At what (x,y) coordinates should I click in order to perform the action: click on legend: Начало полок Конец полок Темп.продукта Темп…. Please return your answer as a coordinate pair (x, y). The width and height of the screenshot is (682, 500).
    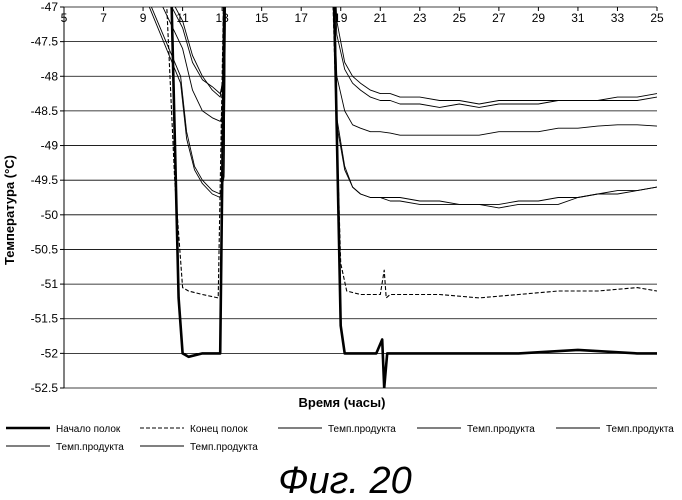
    Looking at the image, I should click on (340, 438).